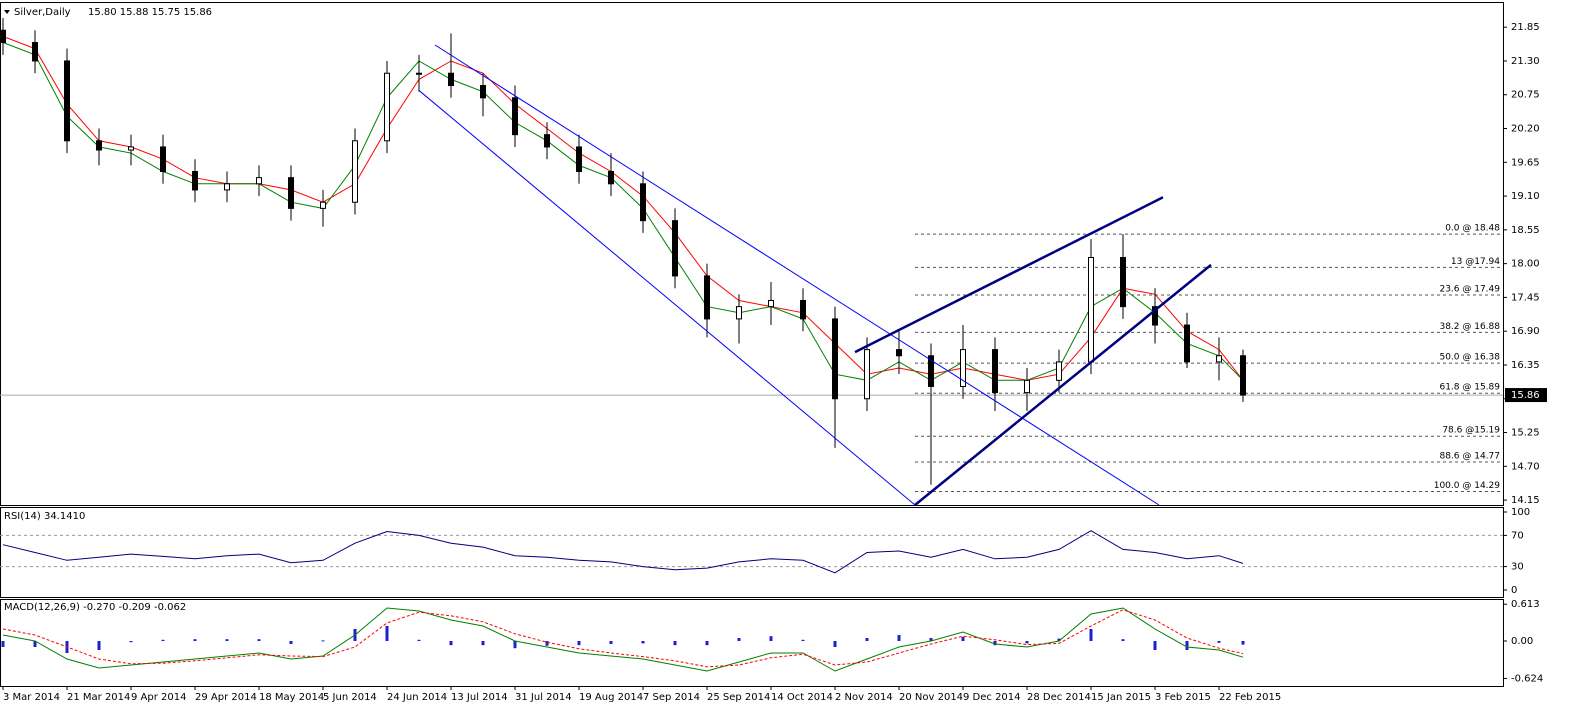  What do you see at coordinates (1472, 229) in the screenshot?
I see `fib-label: 0.0 @ 18.48` at bounding box center [1472, 229].